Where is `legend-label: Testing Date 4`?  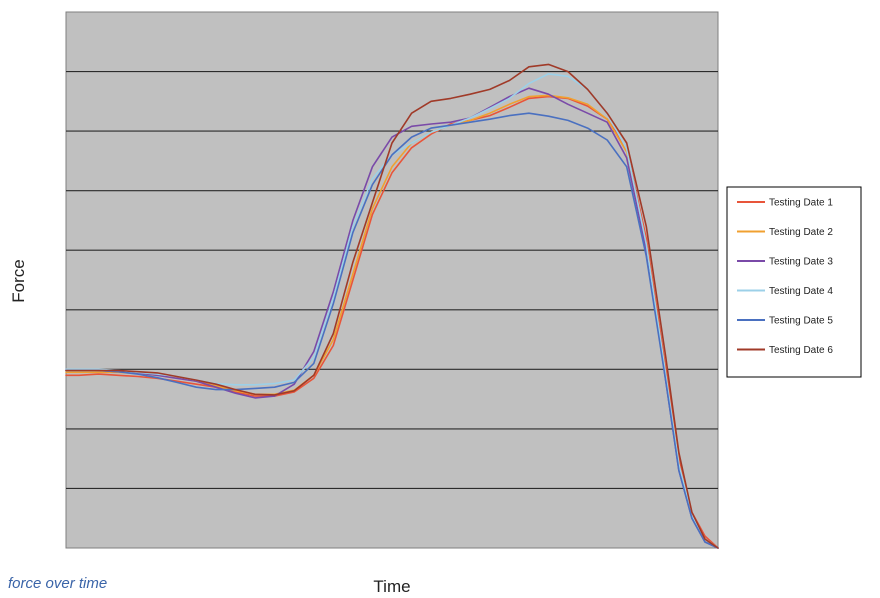 legend-label: Testing Date 4 is located at coordinates (801, 291).